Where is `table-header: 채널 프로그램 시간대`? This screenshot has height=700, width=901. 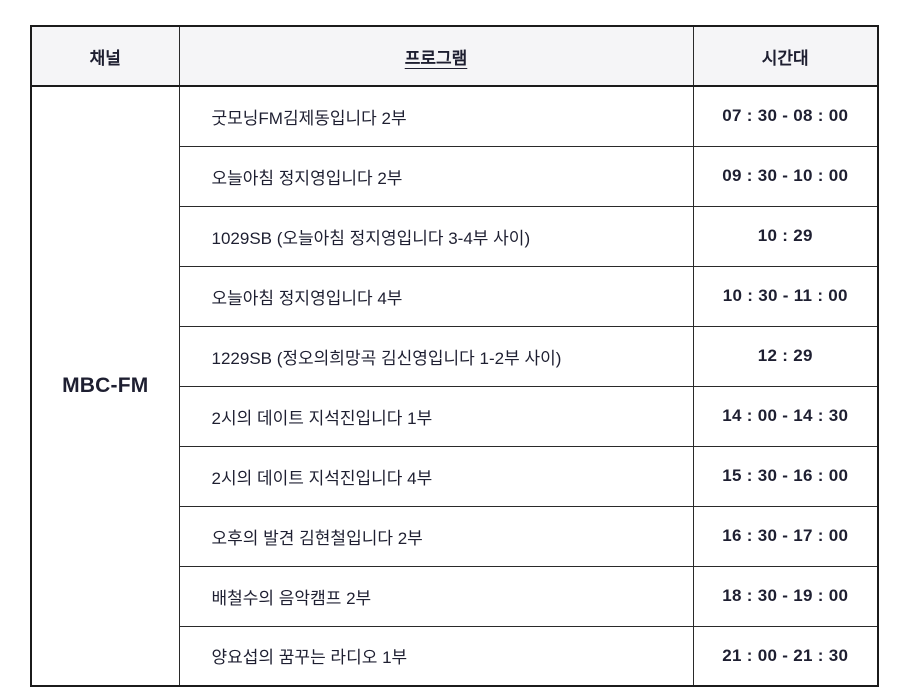 table-header: 채널 프로그램 시간대 is located at coordinates (454, 56).